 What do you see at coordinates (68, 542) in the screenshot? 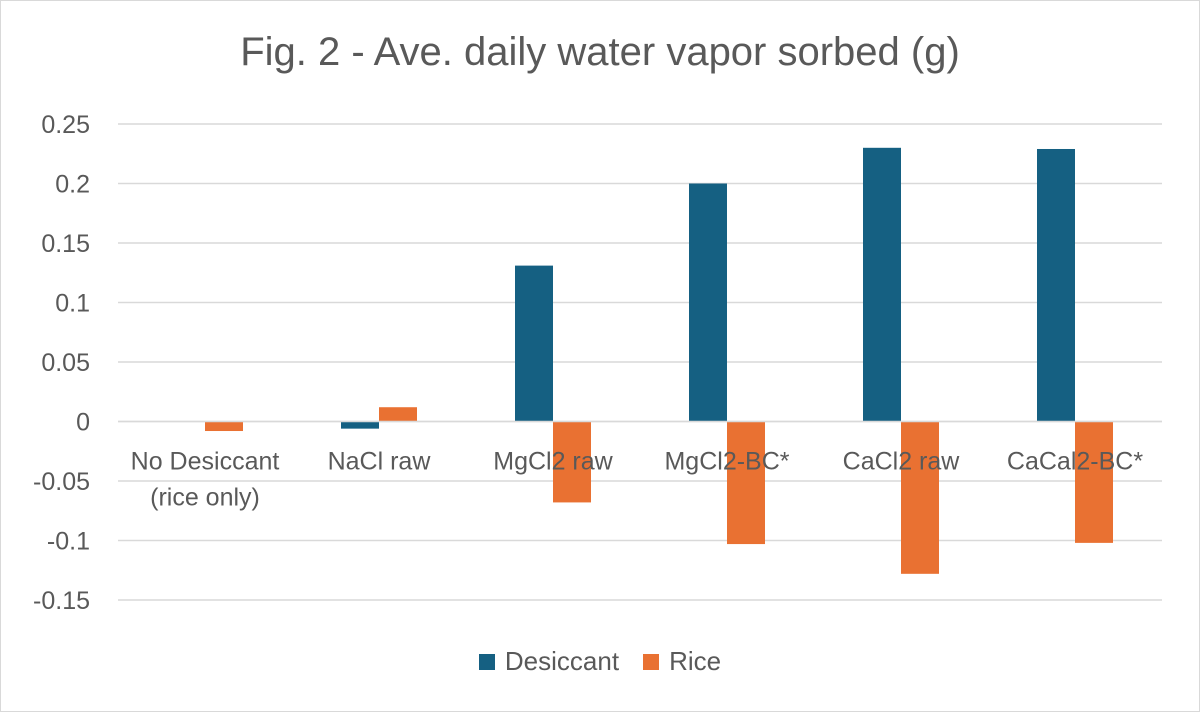
I see `y-tick-label: -0.1` at bounding box center [68, 542].